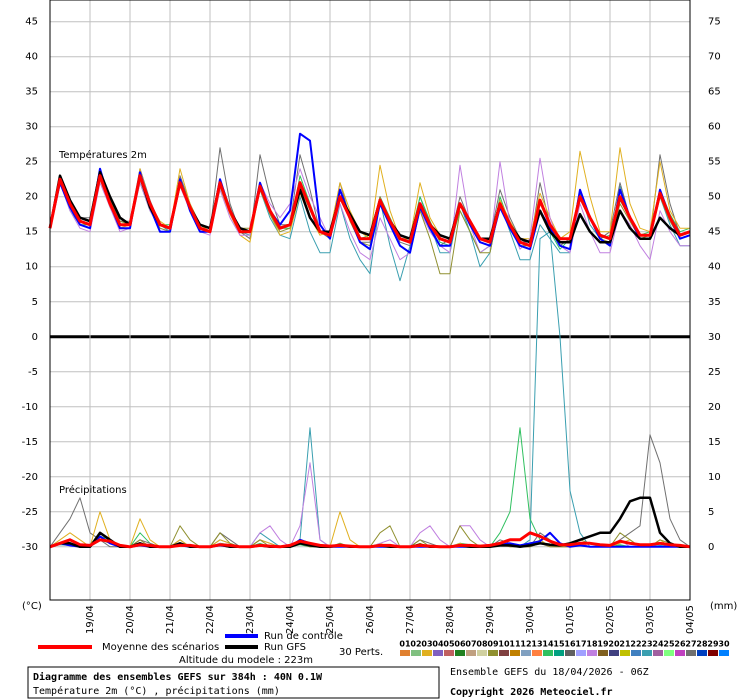 The width and height of the screenshot is (740, 700). Describe the element at coordinates (504, 644) in the screenshot. I see `perturbation-label: 10` at that location.